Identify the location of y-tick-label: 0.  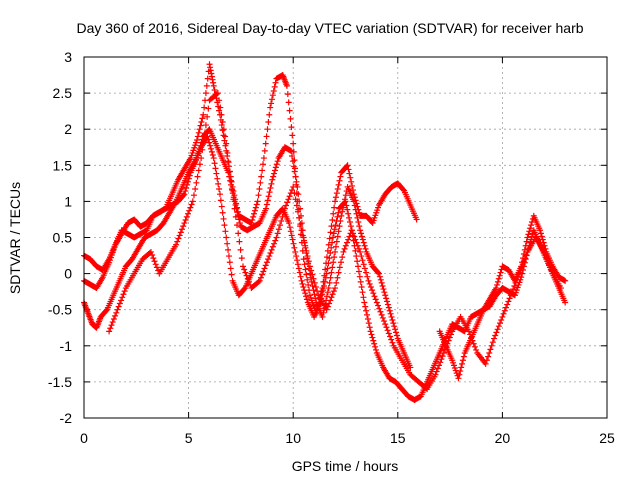
(68, 274).